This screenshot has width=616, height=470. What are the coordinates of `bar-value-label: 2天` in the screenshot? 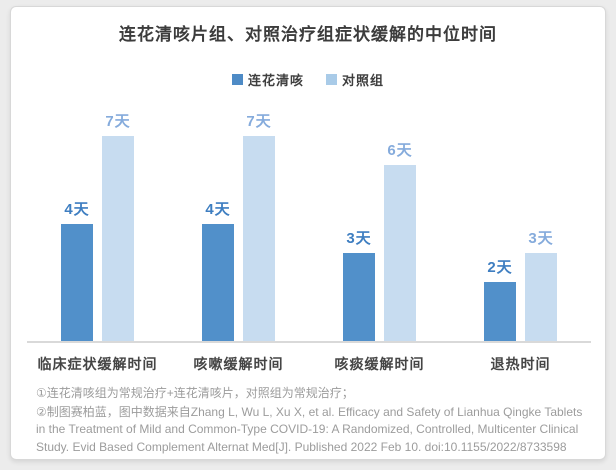 It's located at (500, 267).